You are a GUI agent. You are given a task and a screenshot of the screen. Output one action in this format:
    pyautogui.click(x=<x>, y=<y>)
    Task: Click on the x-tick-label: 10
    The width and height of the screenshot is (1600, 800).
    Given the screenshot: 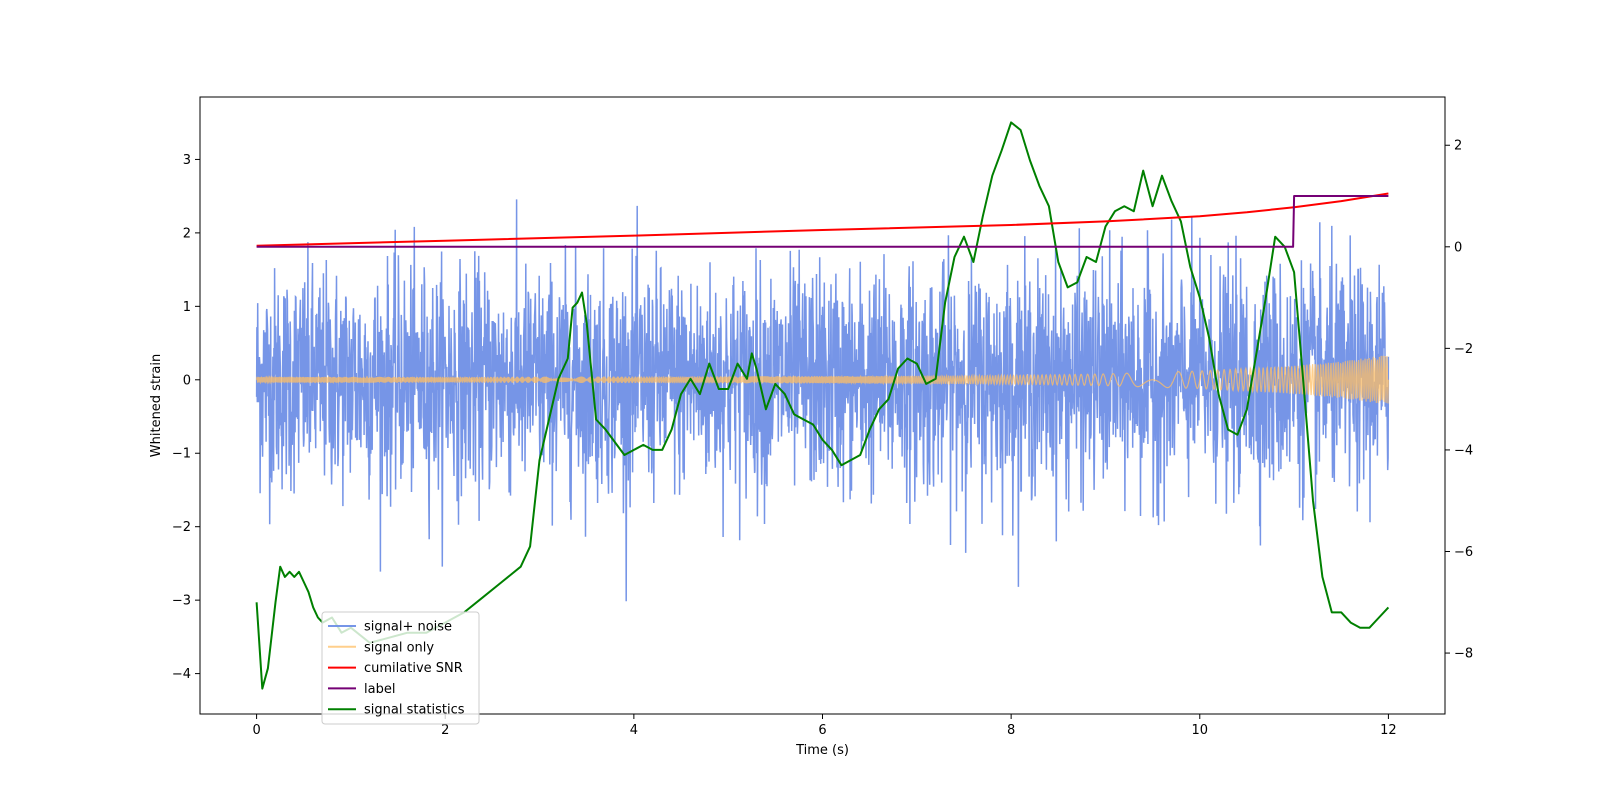 What is the action you would take?
    pyautogui.click(x=1199, y=730)
    